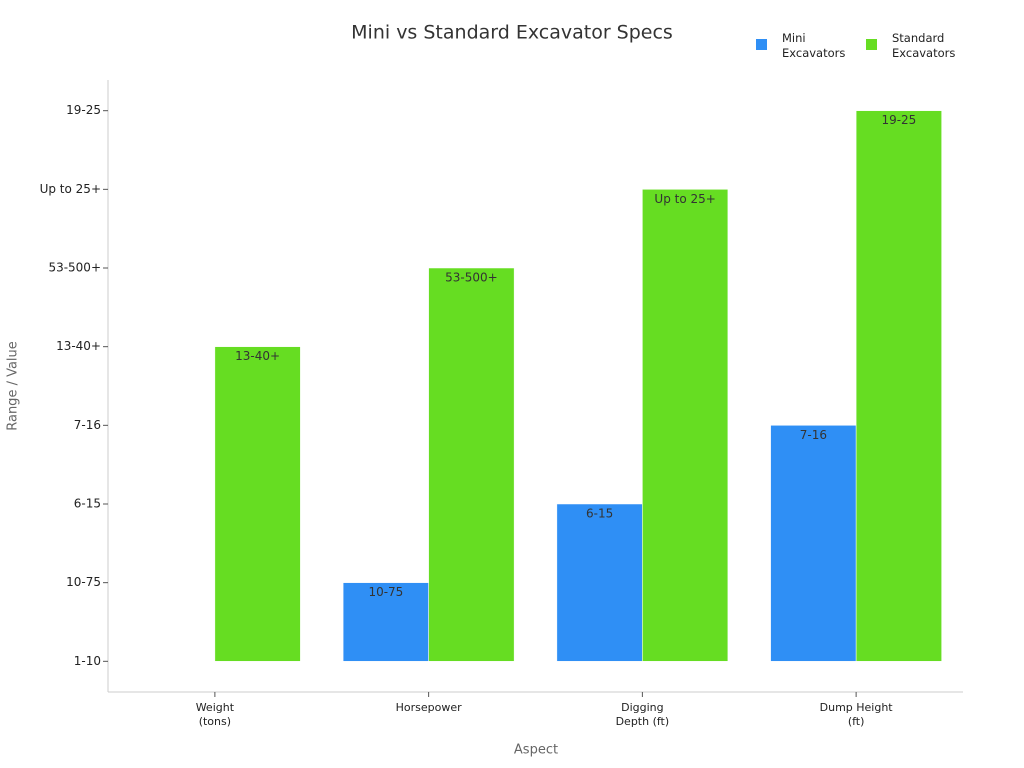 The width and height of the screenshot is (1024, 768). Describe the element at coordinates (813, 435) in the screenshot. I see `data-label: 7-16` at that location.